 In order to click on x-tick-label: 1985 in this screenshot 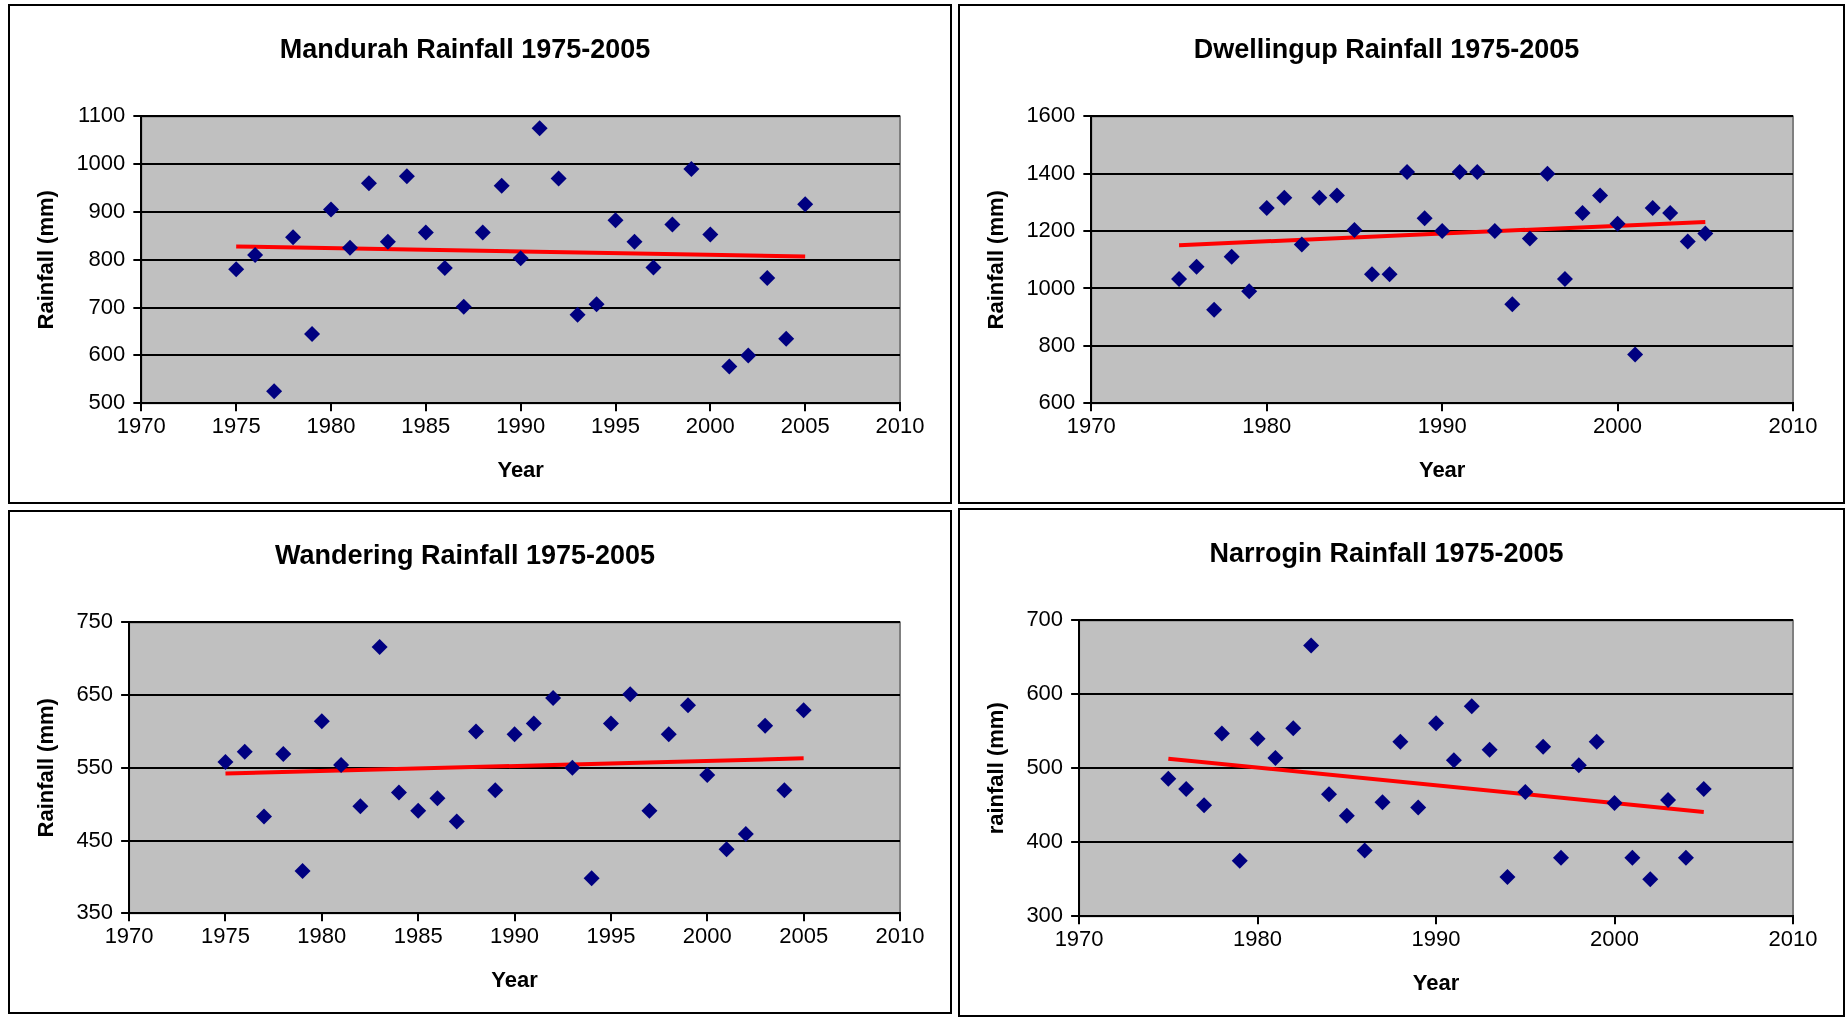, I will do `click(418, 936)`.